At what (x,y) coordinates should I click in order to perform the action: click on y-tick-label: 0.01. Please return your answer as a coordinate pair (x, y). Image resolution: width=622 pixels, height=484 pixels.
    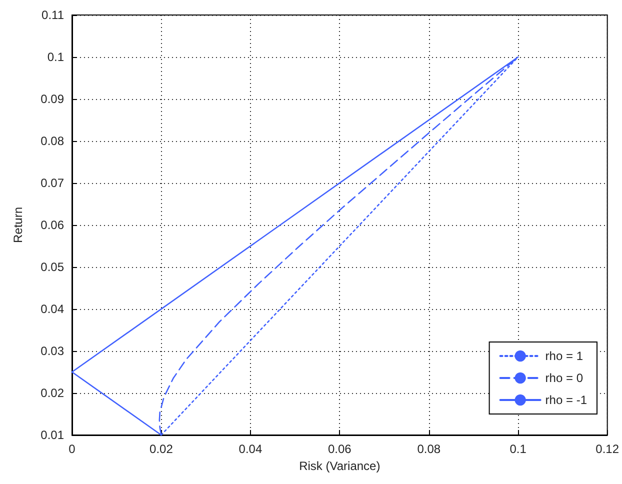
    Looking at the image, I should click on (52, 435).